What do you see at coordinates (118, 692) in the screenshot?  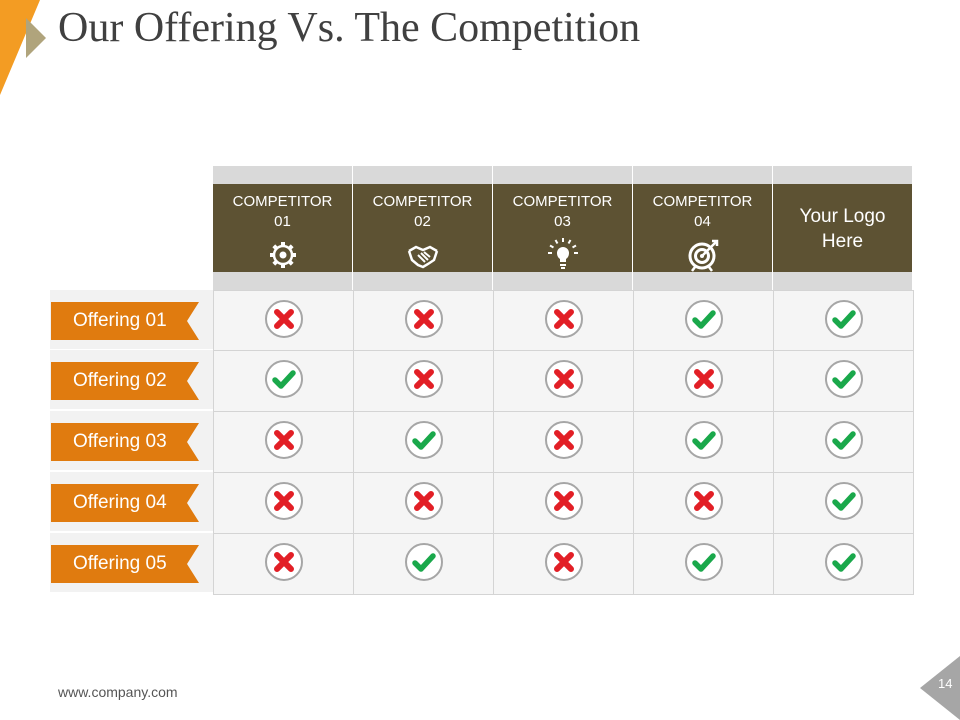 I see `footer-url: www.company.com` at bounding box center [118, 692].